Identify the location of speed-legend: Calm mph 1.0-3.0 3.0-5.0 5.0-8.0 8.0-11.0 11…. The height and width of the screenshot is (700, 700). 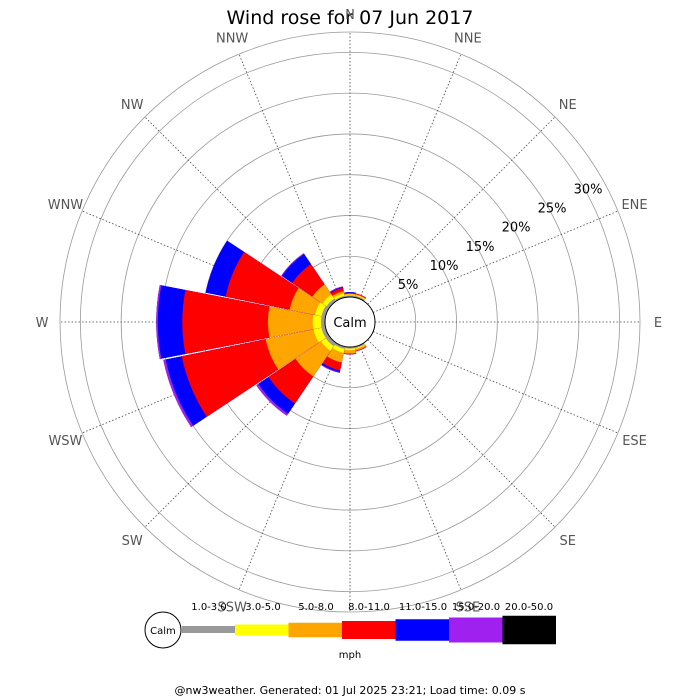
(350, 631).